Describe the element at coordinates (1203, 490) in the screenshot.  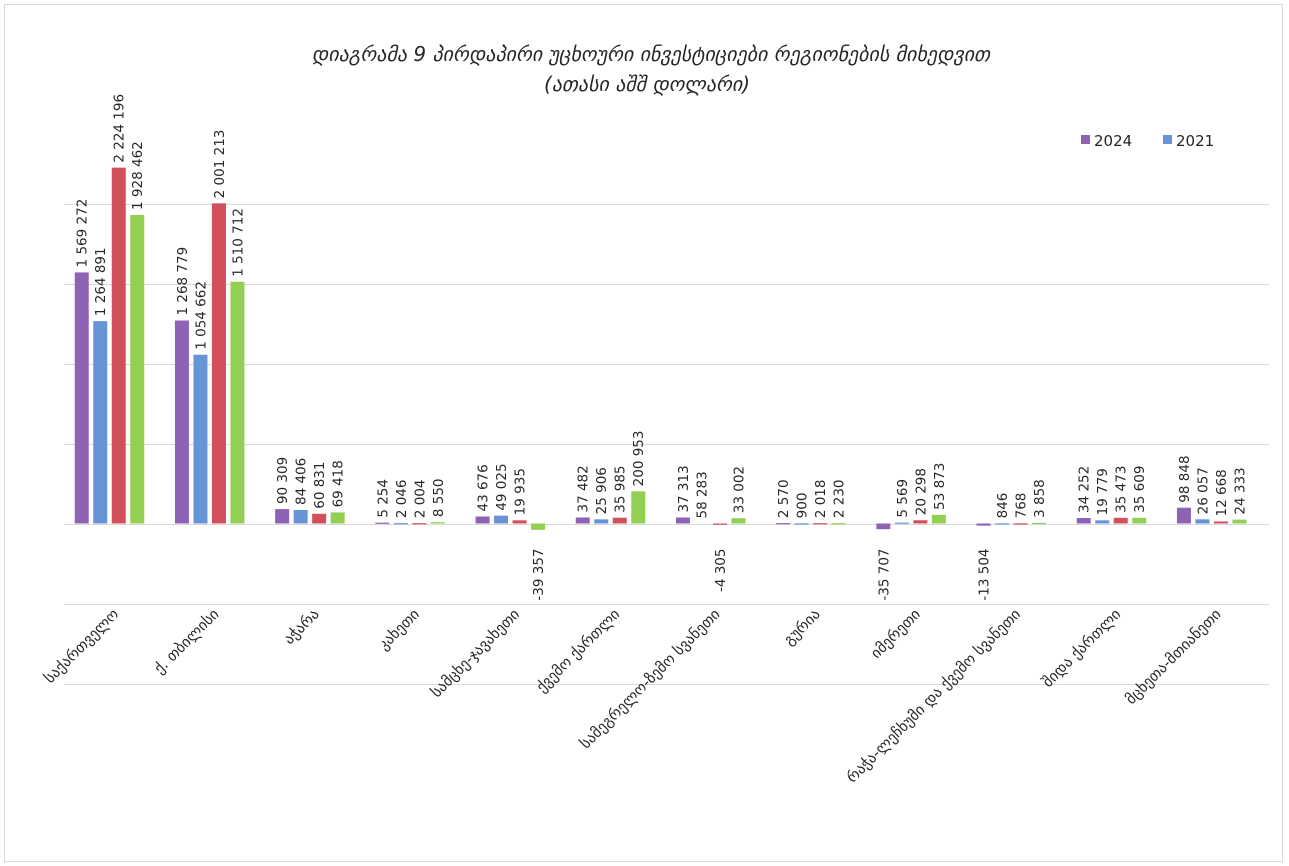
I see `data-label: 26 057` at that location.